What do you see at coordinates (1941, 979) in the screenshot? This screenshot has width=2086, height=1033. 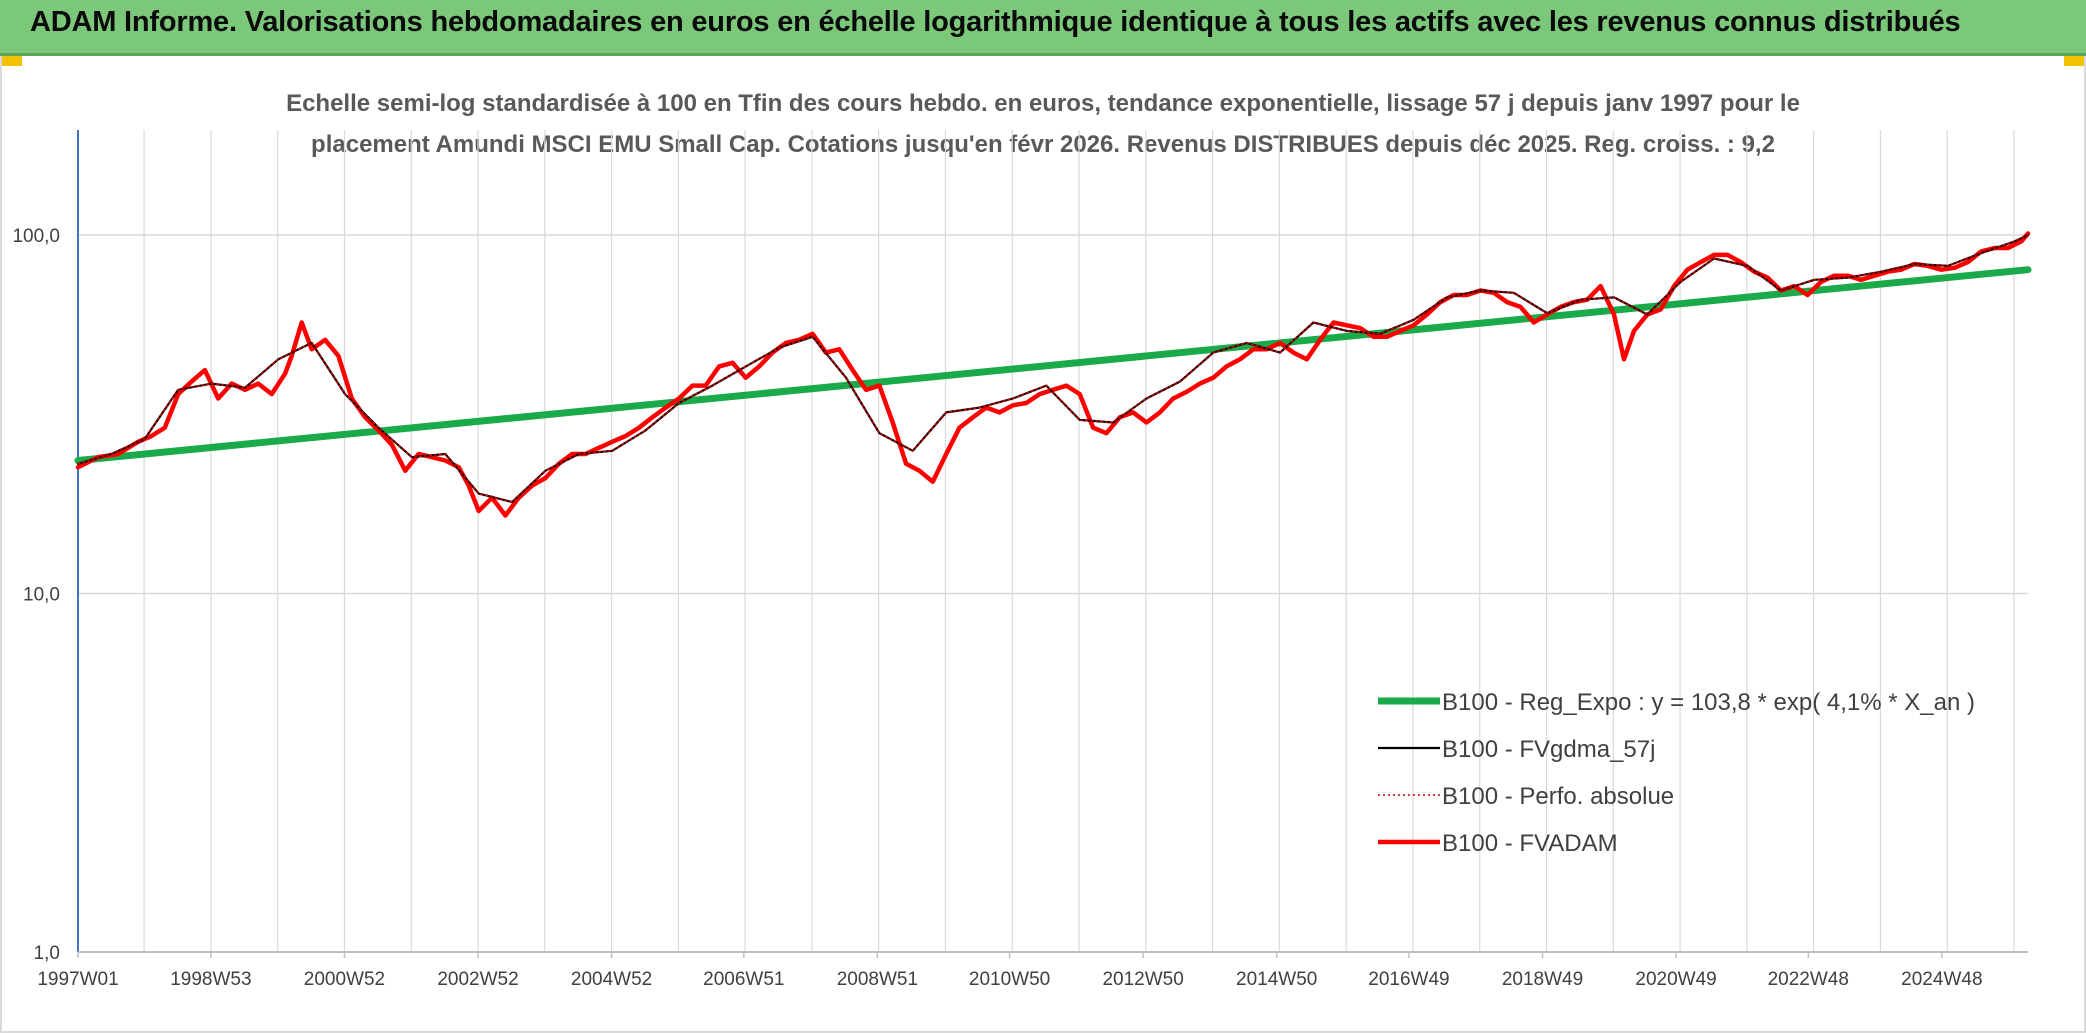 I see `x-tick-label: 2024W48` at bounding box center [1941, 979].